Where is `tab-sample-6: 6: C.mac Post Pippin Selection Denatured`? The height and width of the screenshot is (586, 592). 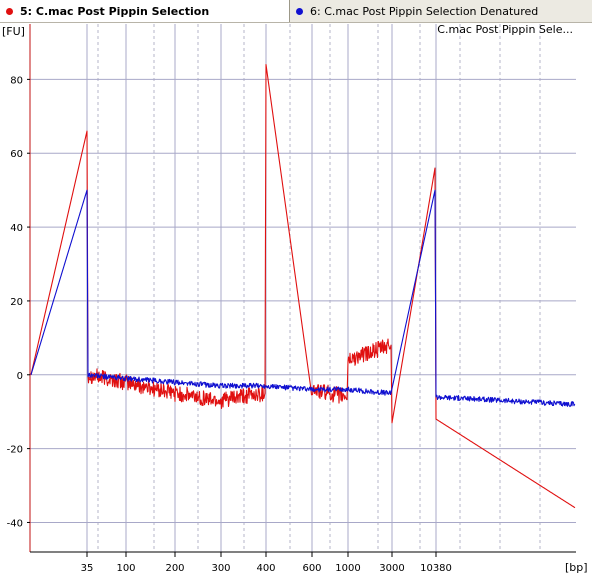 tab-sample-6: 6: C.mac Post Pippin Selection Denatured is located at coordinates (417, 11).